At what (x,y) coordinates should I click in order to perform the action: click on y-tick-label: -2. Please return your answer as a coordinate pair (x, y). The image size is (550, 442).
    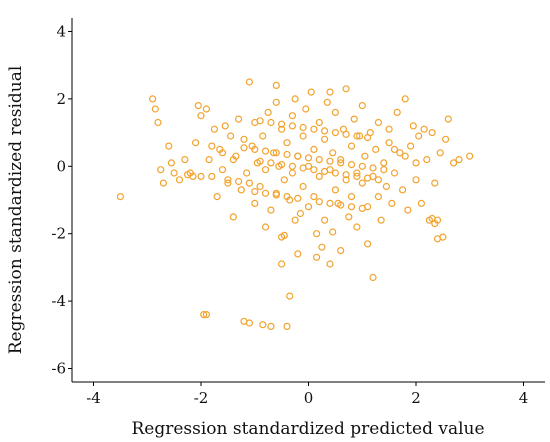
    Looking at the image, I should click on (58, 234).